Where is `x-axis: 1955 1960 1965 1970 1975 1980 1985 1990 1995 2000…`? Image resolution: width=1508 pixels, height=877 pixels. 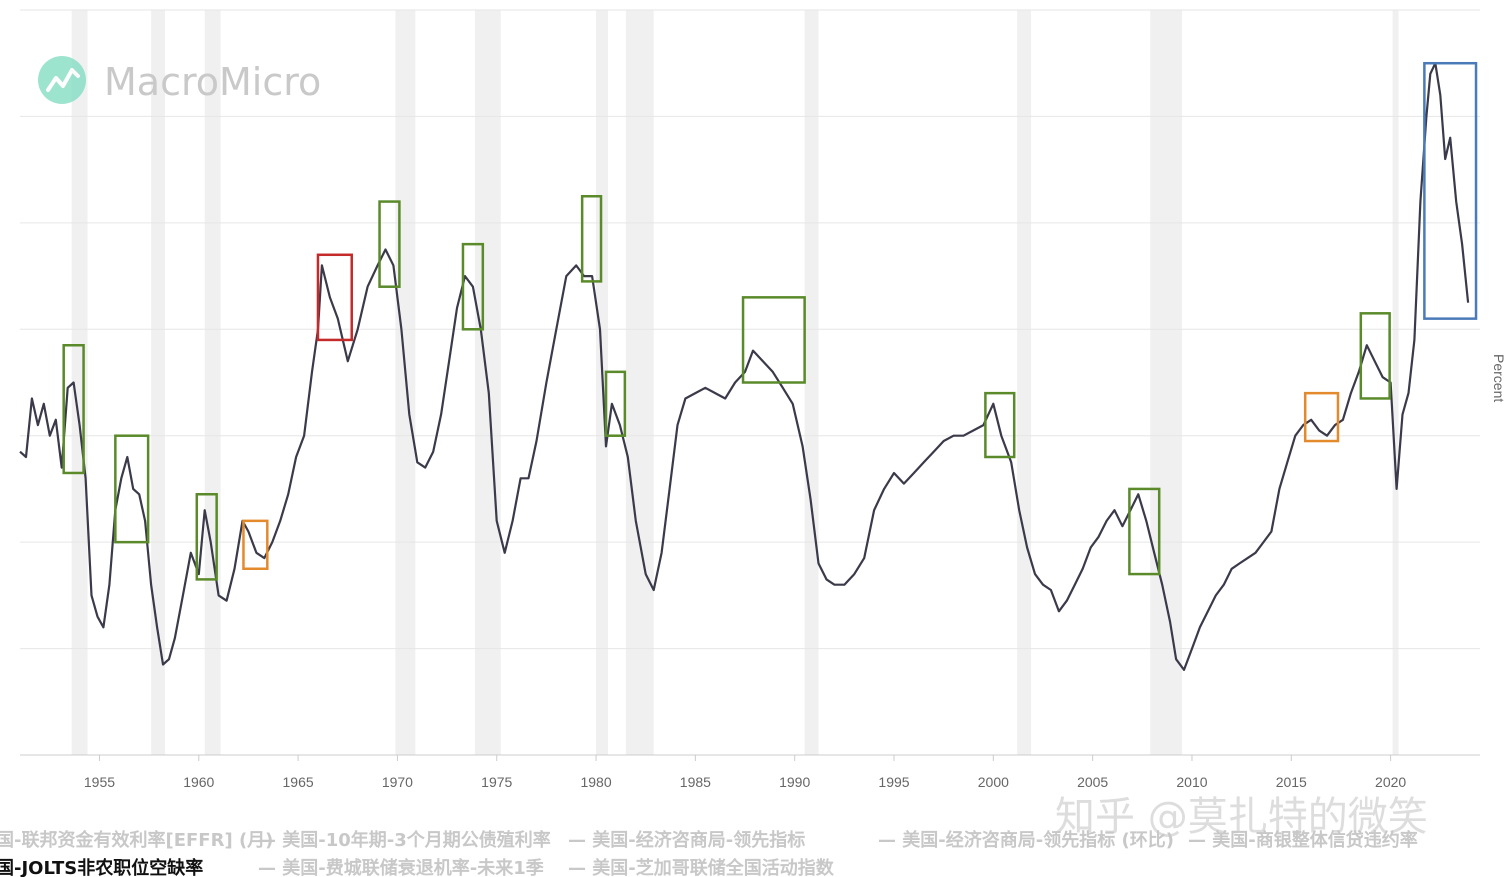
x-axis: 1955 1960 1965 1970 1975 1980 1985 1990 1995 2000… is located at coordinates (750, 772).